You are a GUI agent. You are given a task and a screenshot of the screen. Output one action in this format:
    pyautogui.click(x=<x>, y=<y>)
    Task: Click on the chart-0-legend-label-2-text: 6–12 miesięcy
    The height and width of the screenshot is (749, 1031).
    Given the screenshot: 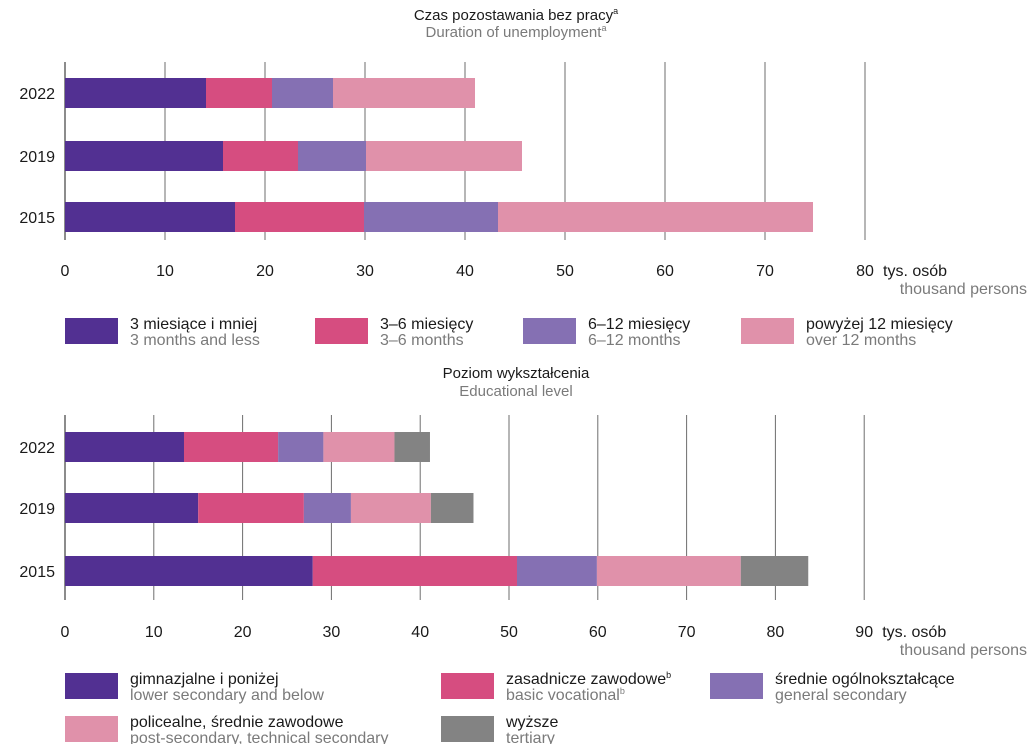 What is the action you would take?
    pyautogui.click(x=639, y=324)
    